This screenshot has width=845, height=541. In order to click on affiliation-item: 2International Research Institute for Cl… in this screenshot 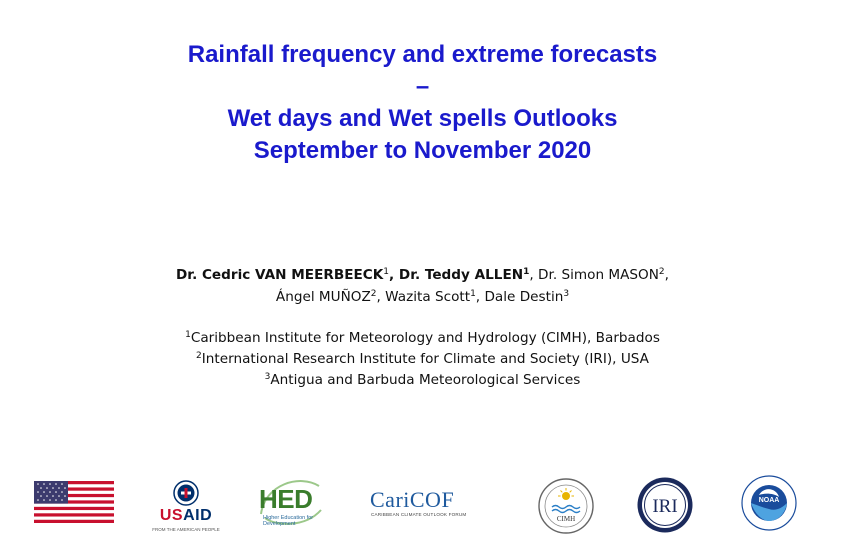, I will do `click(422, 359)`.